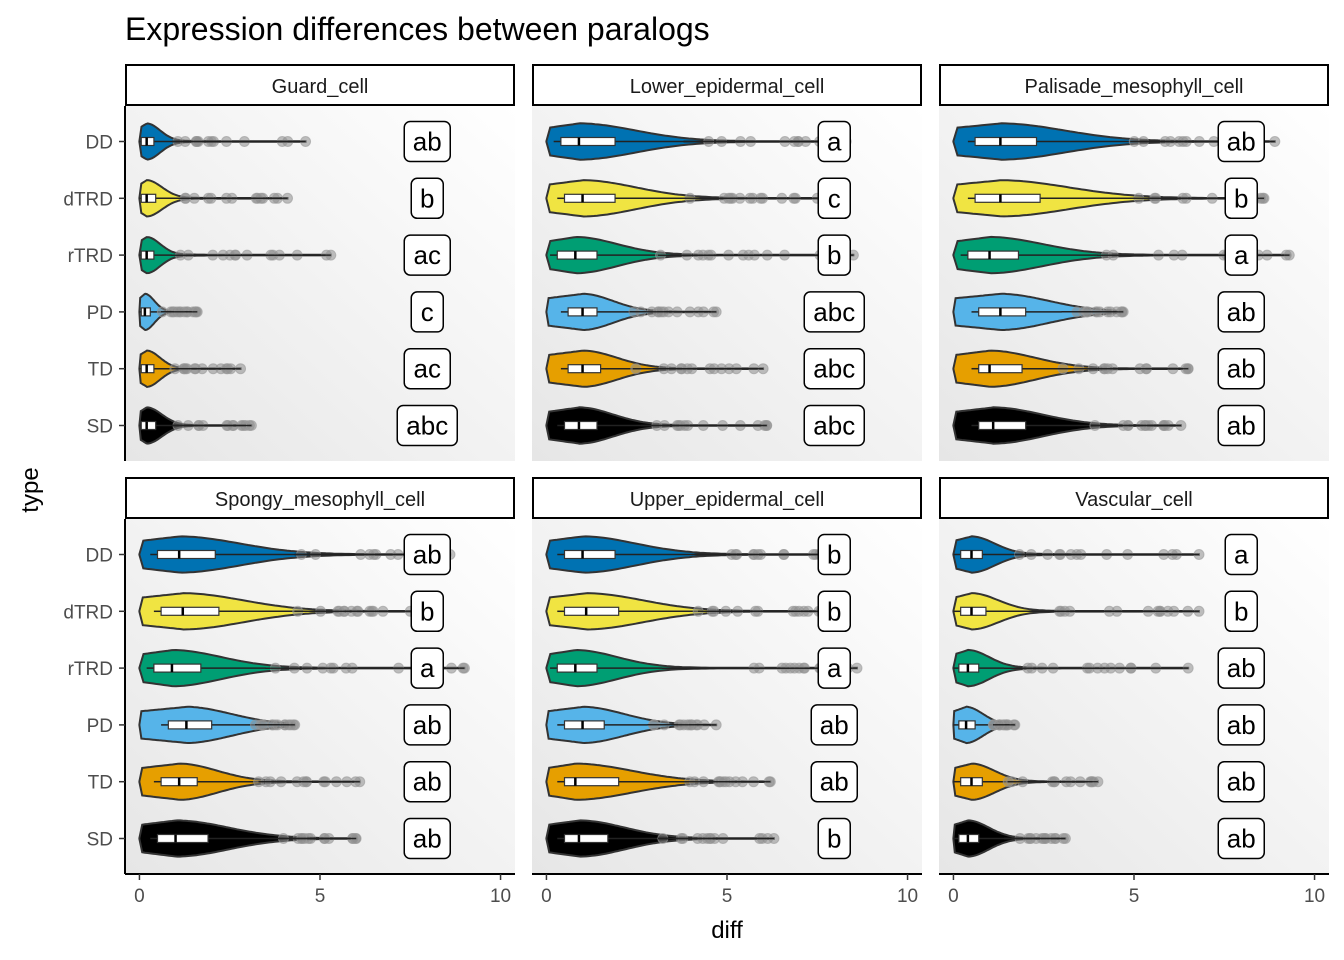  Describe the element at coordinates (90, 669) in the screenshot. I see `y-tick-label: rTRD` at that location.